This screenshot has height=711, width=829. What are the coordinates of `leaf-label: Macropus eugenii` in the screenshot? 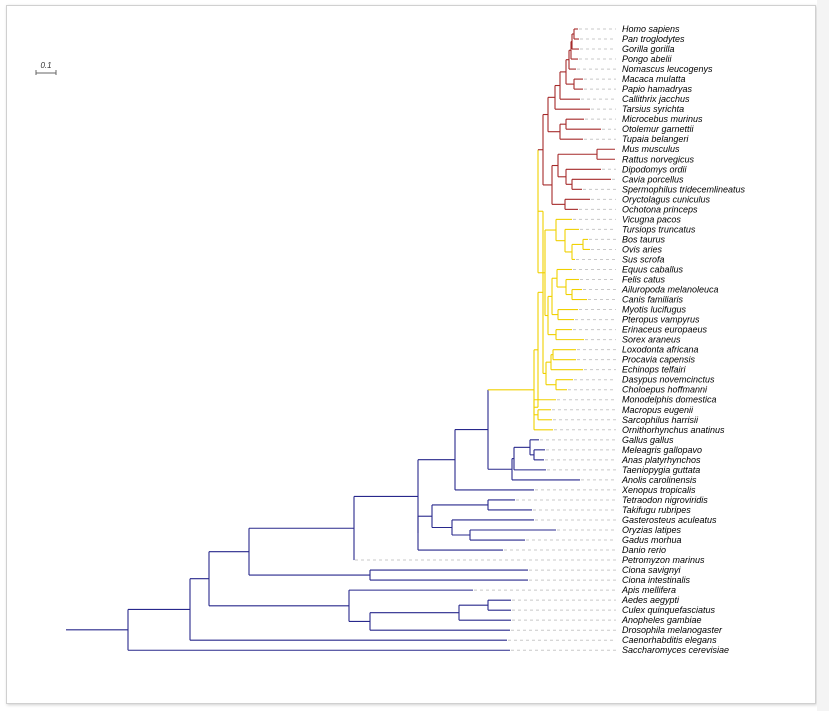 It's located at (658, 410).